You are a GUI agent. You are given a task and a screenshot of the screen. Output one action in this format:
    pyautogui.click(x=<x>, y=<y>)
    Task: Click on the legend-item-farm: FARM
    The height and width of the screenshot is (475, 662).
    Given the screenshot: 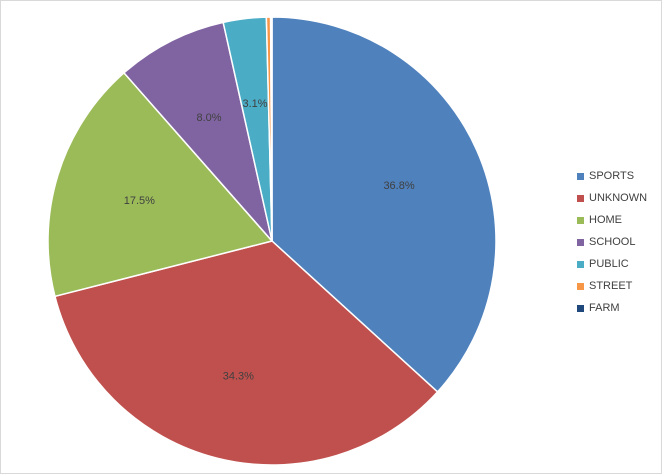 What is the action you would take?
    pyautogui.click(x=612, y=308)
    